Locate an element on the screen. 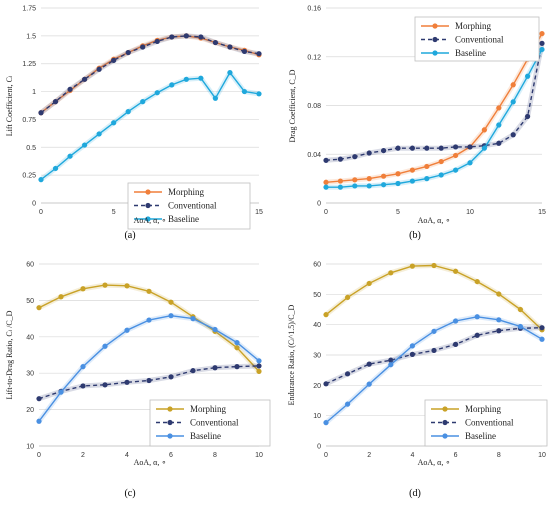 The image size is (550, 507). series-line-conventional is located at coordinates (434, 356).